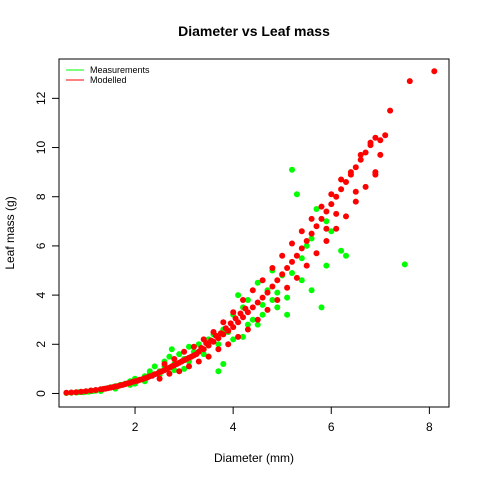 The width and height of the screenshot is (480, 480). I want to click on x-axis-label: Diameter (mm), so click(254, 458).